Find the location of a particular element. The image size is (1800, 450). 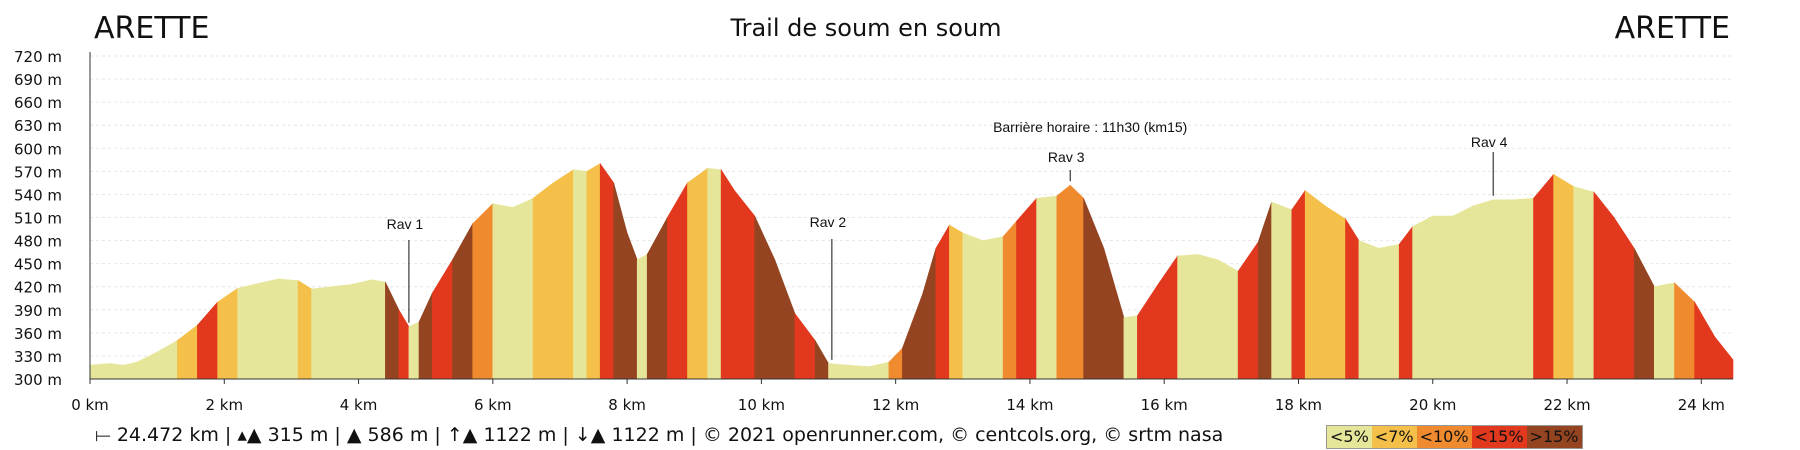

legend-item: <15% is located at coordinates (1499, 437).